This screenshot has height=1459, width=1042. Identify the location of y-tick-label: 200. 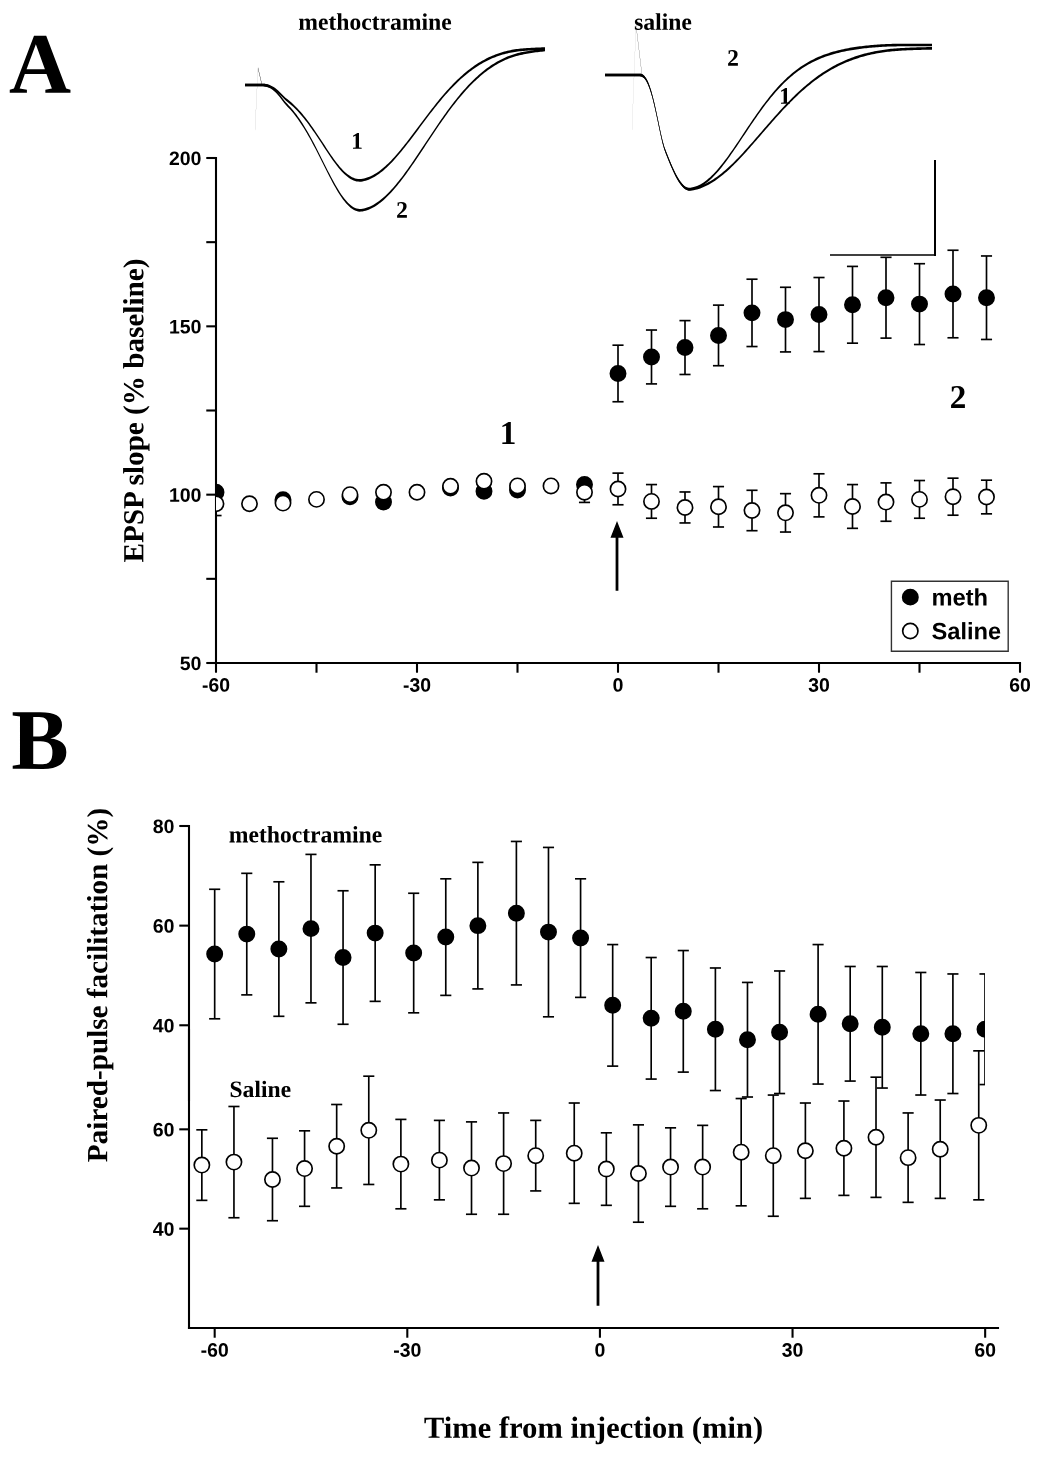
(185, 158).